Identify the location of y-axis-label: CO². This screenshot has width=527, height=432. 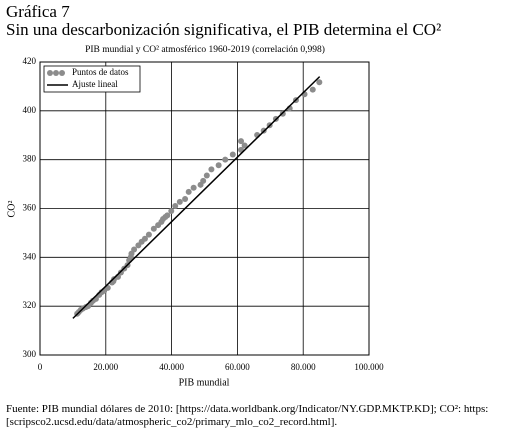
(11, 209).